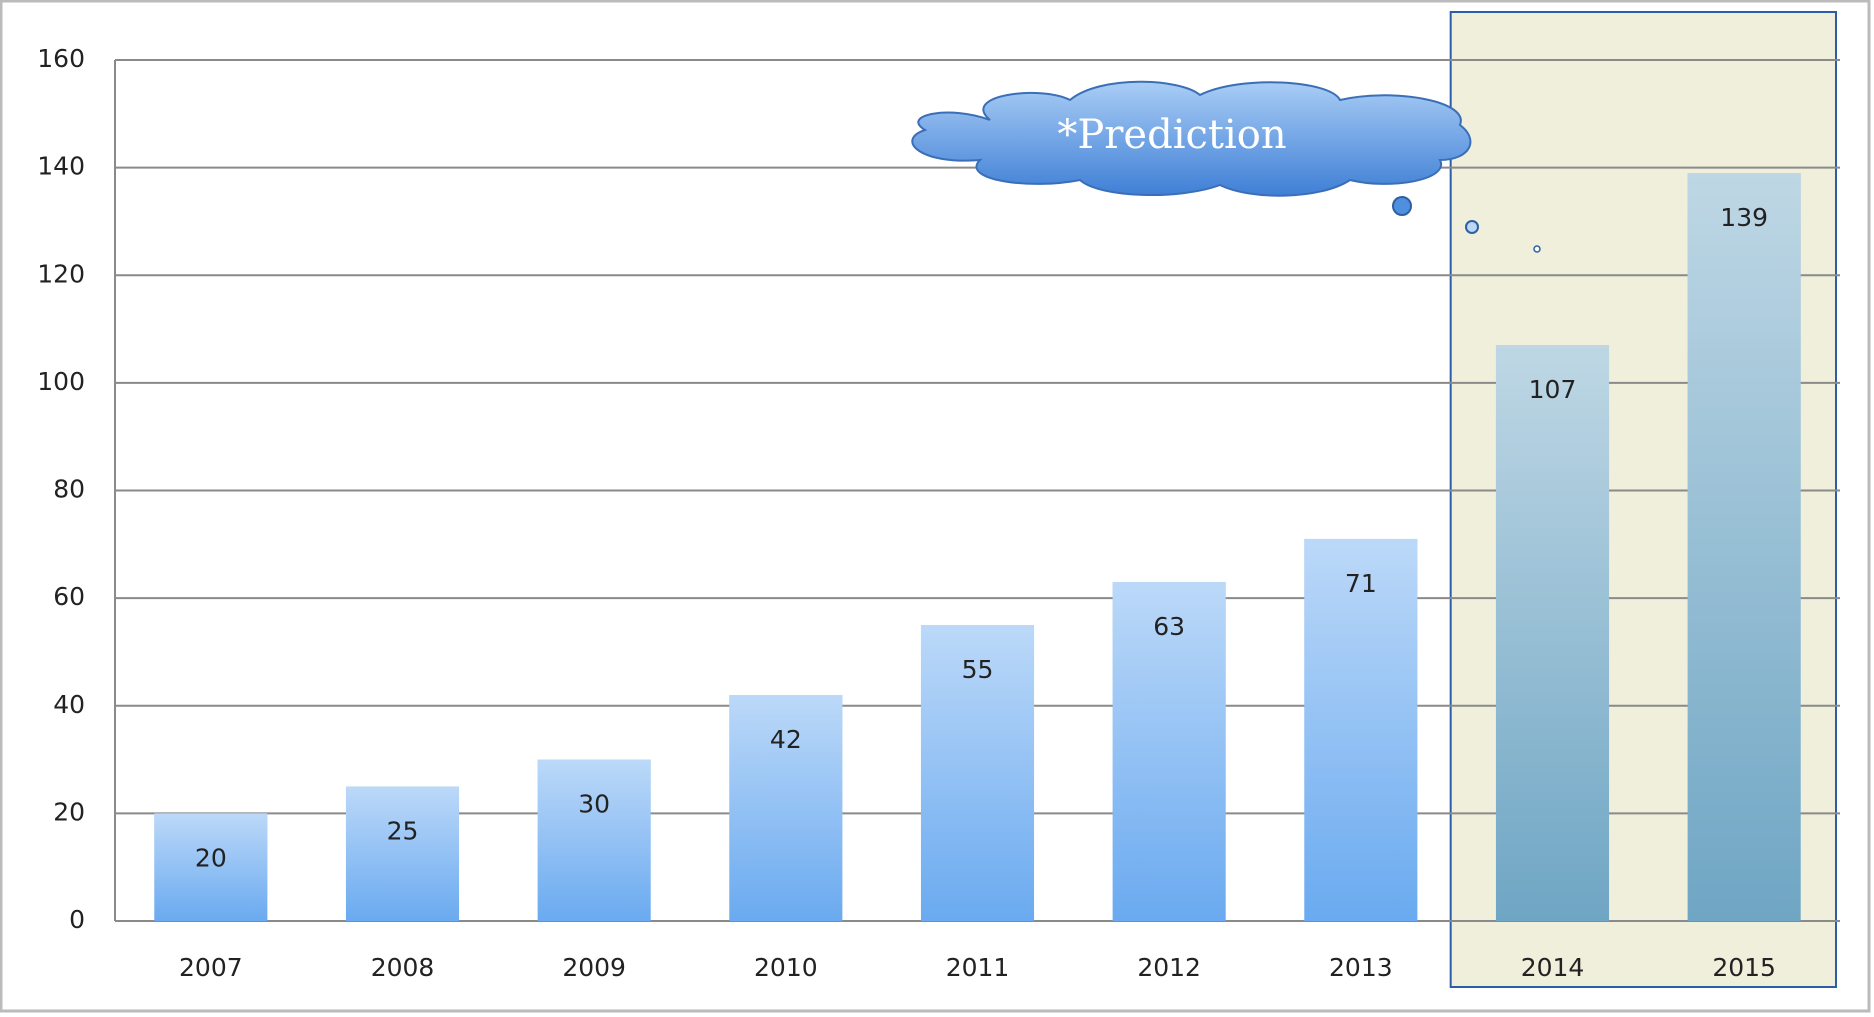  What do you see at coordinates (61, 381) in the screenshot?
I see `y-tick-label: 100` at bounding box center [61, 381].